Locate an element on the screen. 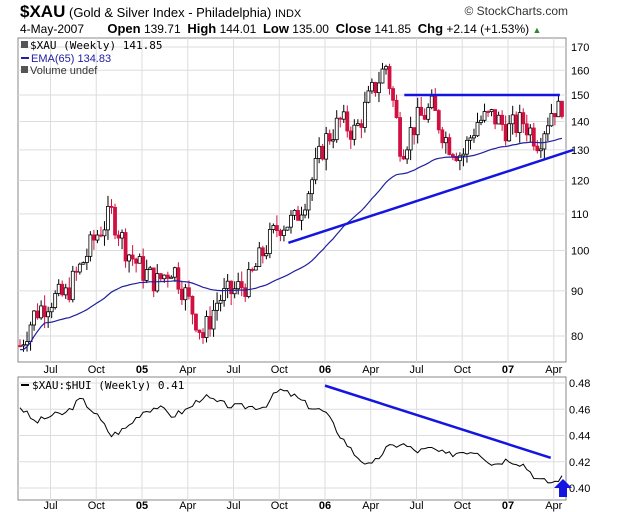 The image size is (620, 512). y-tick-label: 110 is located at coordinates (580, 215).